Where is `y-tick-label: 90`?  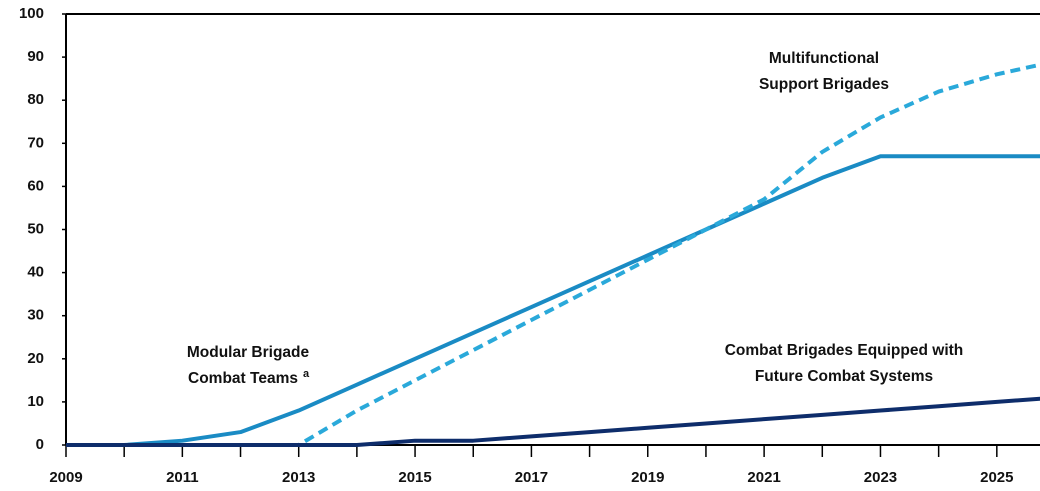 y-tick-label: 90 is located at coordinates (35, 56).